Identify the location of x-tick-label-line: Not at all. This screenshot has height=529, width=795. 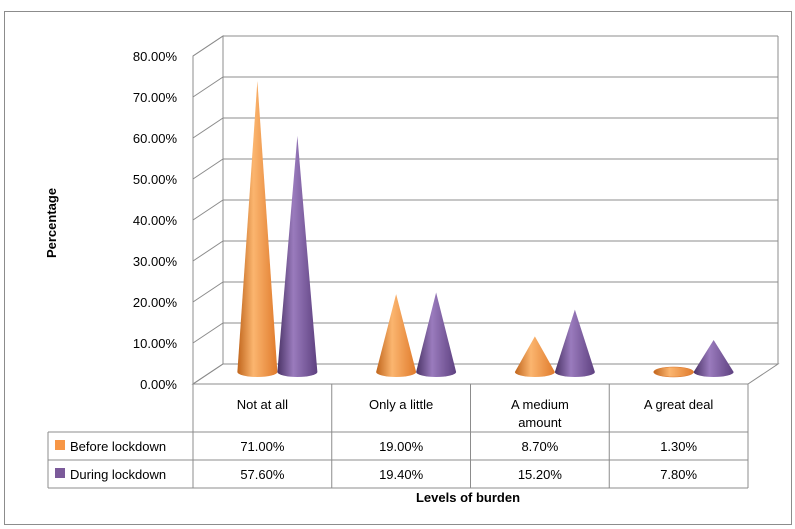
(262, 404).